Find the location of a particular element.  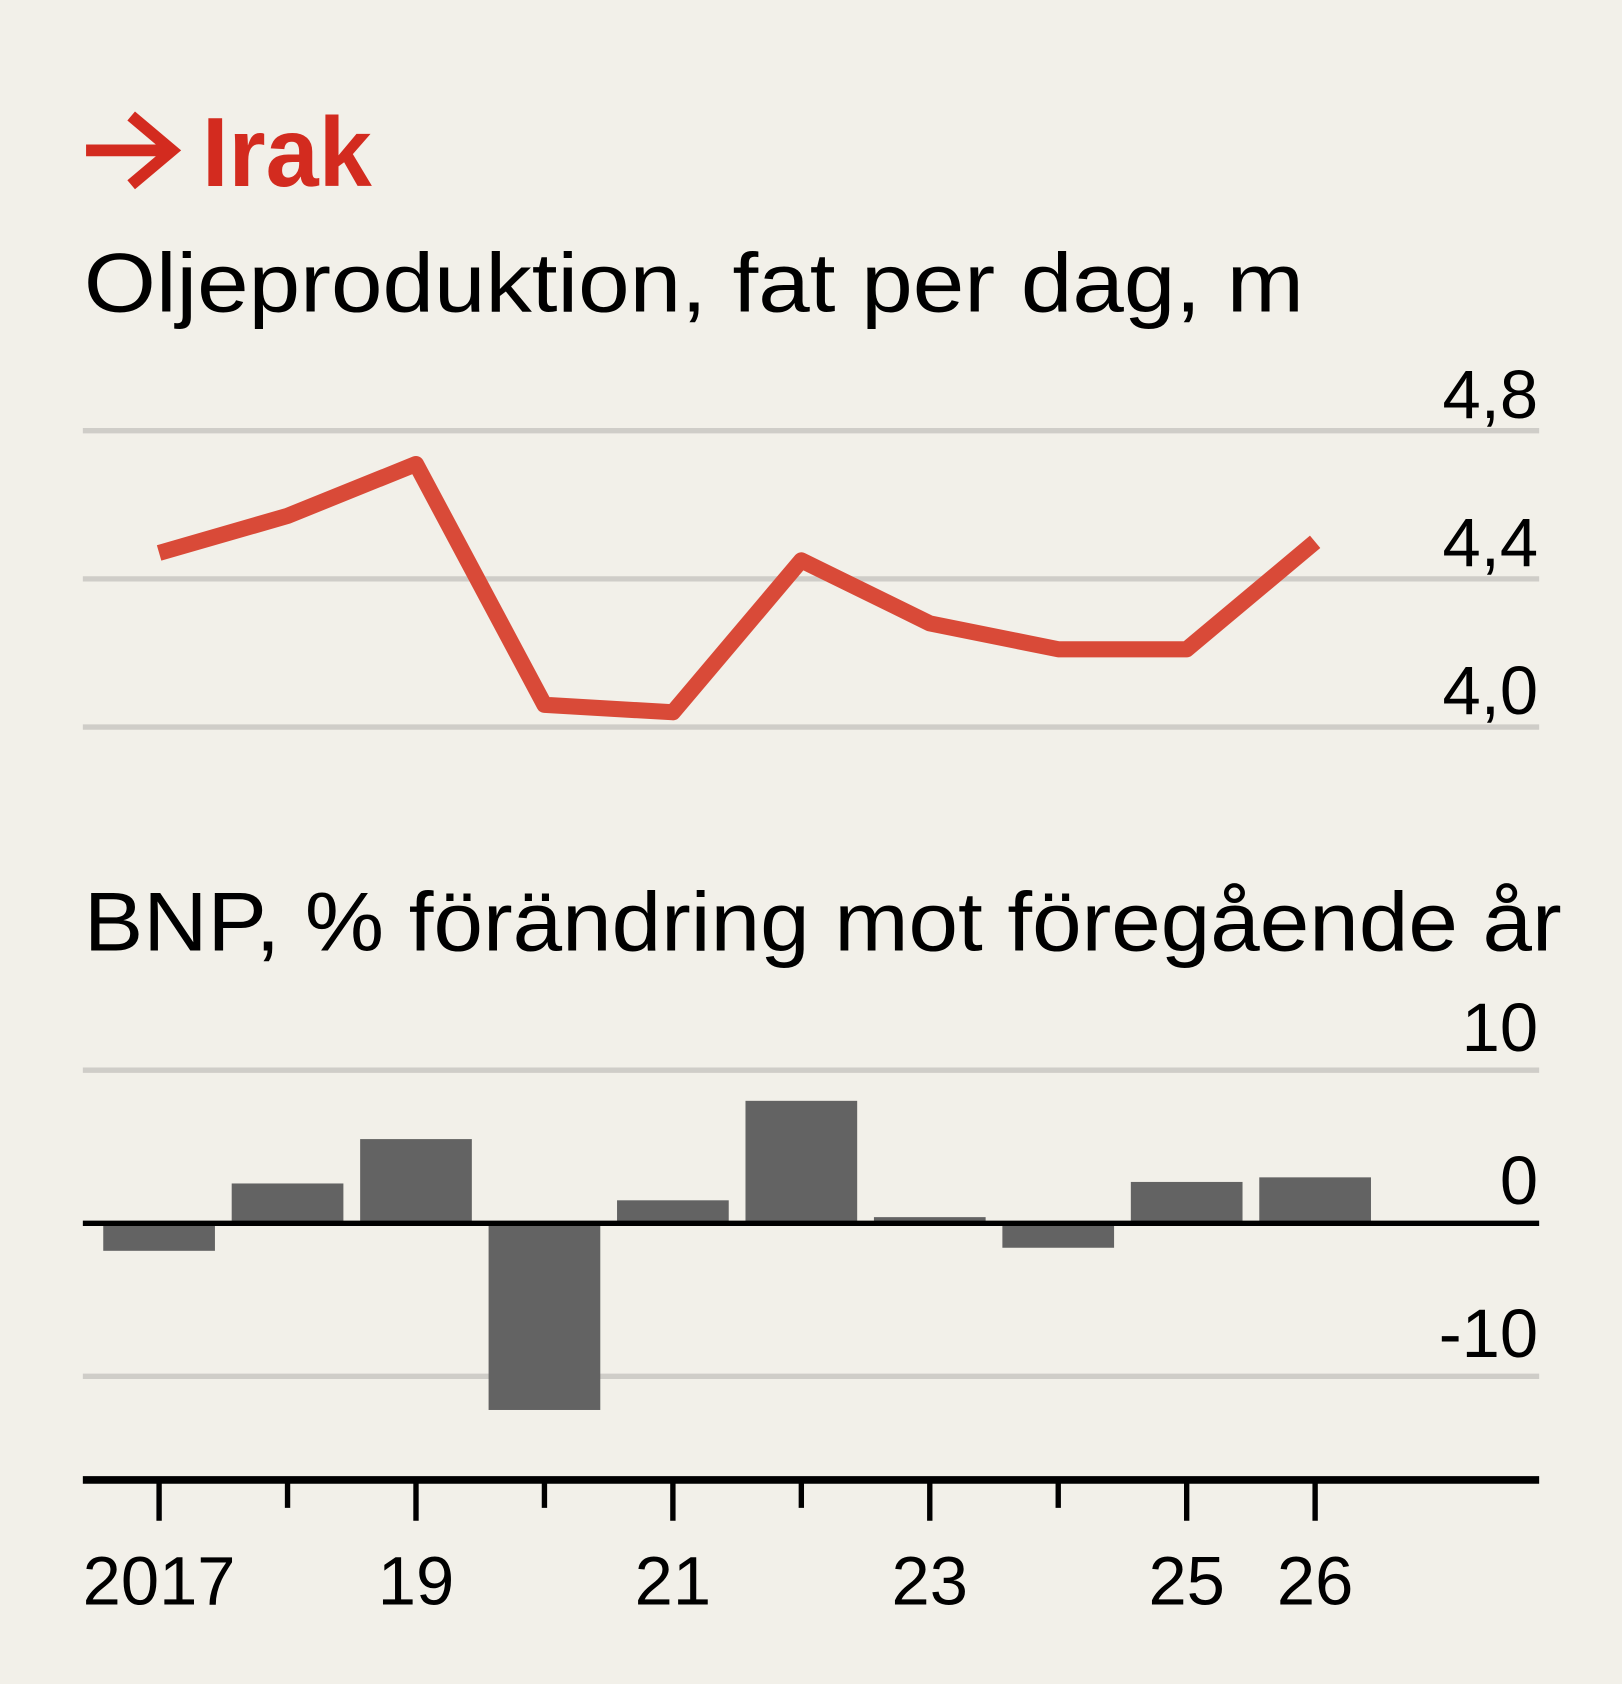

right-arrow-icon is located at coordinates (134, 150).